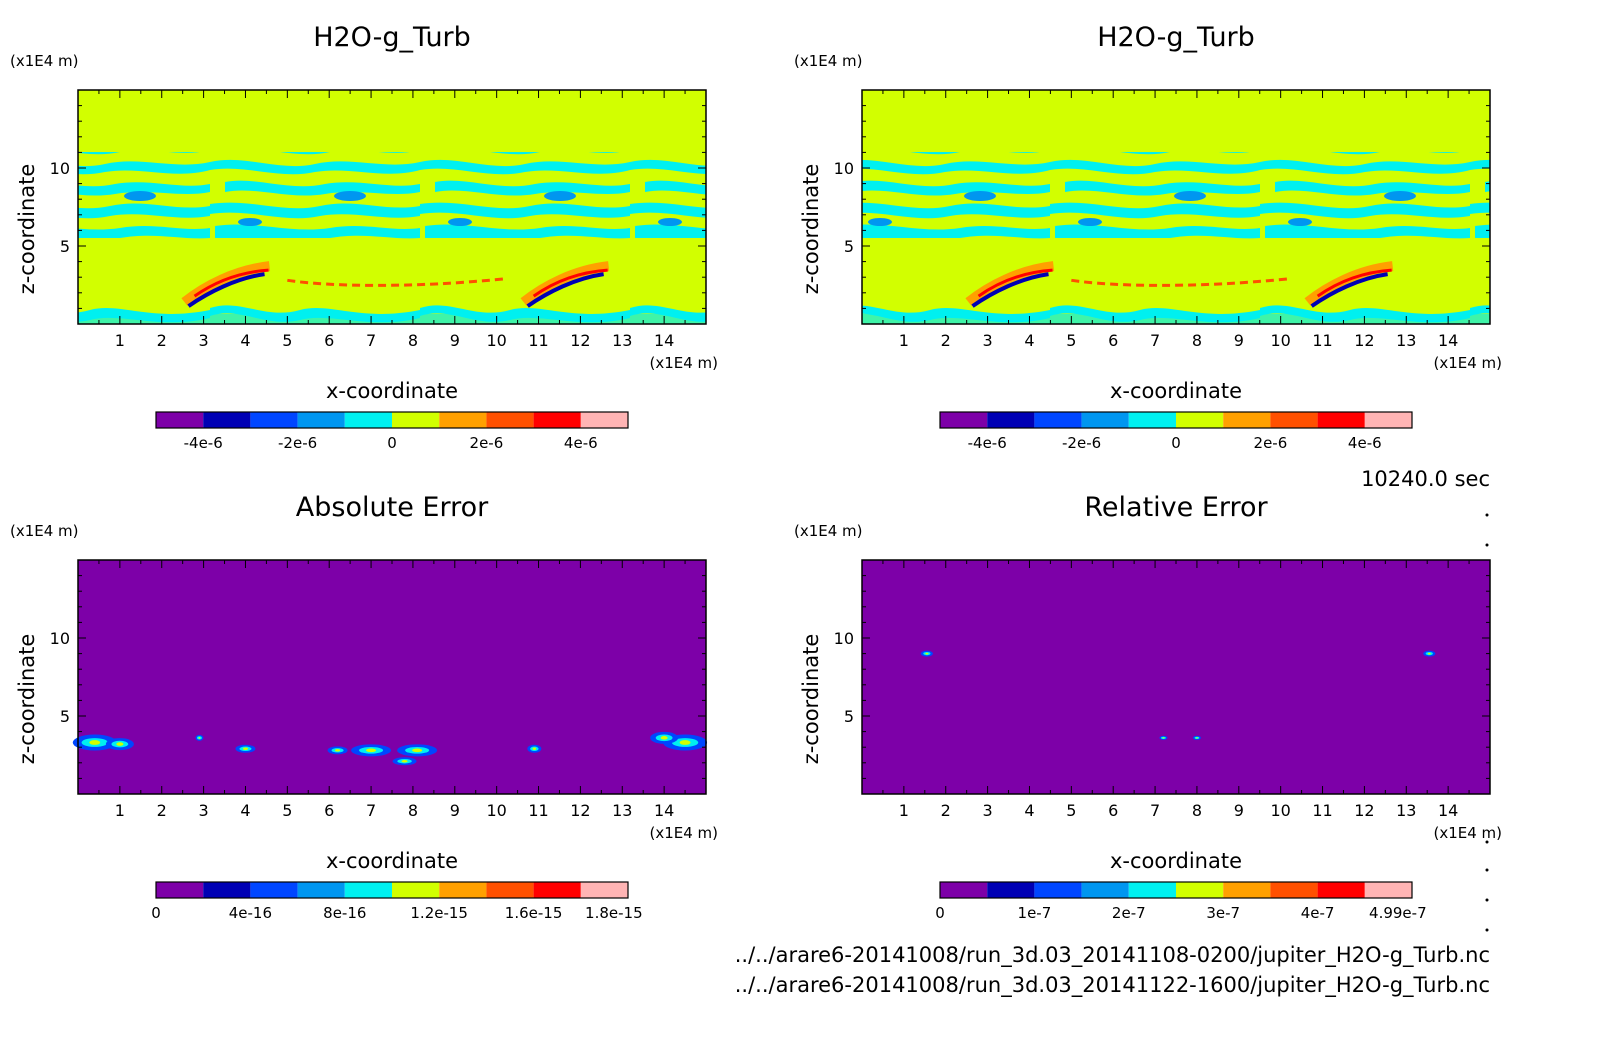 Image resolution: width=1604 pixels, height=1054 pixels. What do you see at coordinates (1365, 443) in the screenshot?
I see `colorbar-tick-label: 4e-6` at bounding box center [1365, 443].